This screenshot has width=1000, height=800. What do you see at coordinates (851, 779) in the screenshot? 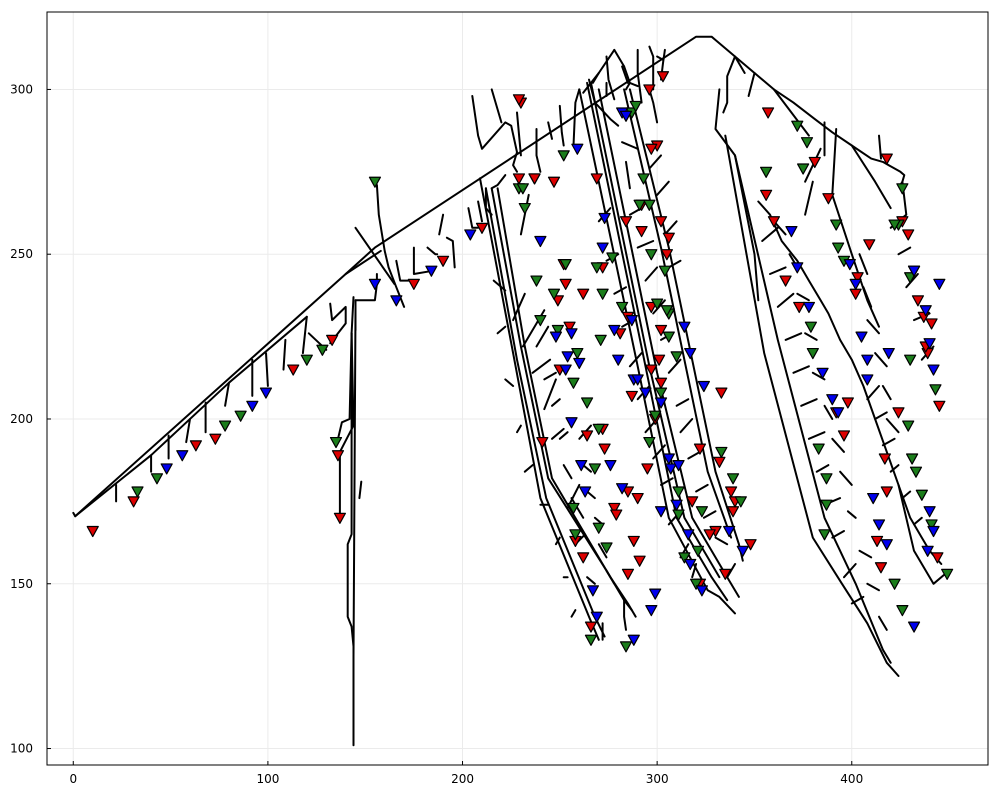
I see `x-tick-label: 400` at bounding box center [851, 779].